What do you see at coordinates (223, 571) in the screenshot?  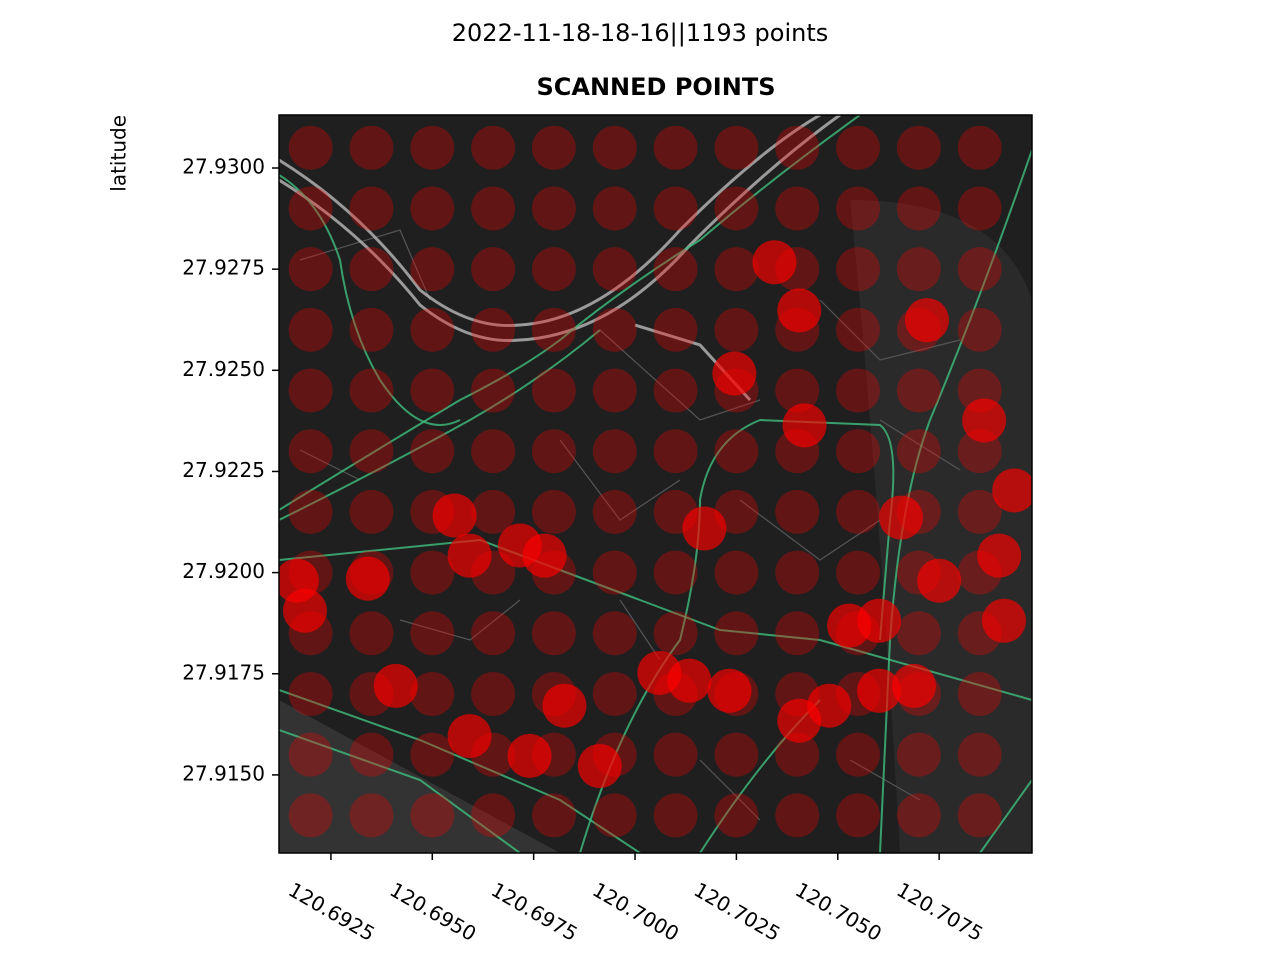 I see `y-tick-label: 27.9200` at bounding box center [223, 571].